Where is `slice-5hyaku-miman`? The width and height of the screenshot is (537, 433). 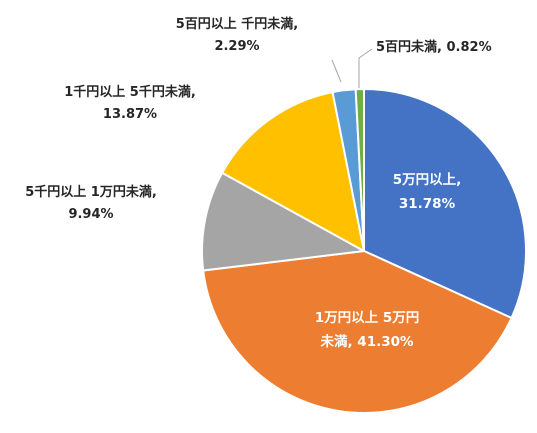
slice-5hyaku-miman is located at coordinates (359, 170).